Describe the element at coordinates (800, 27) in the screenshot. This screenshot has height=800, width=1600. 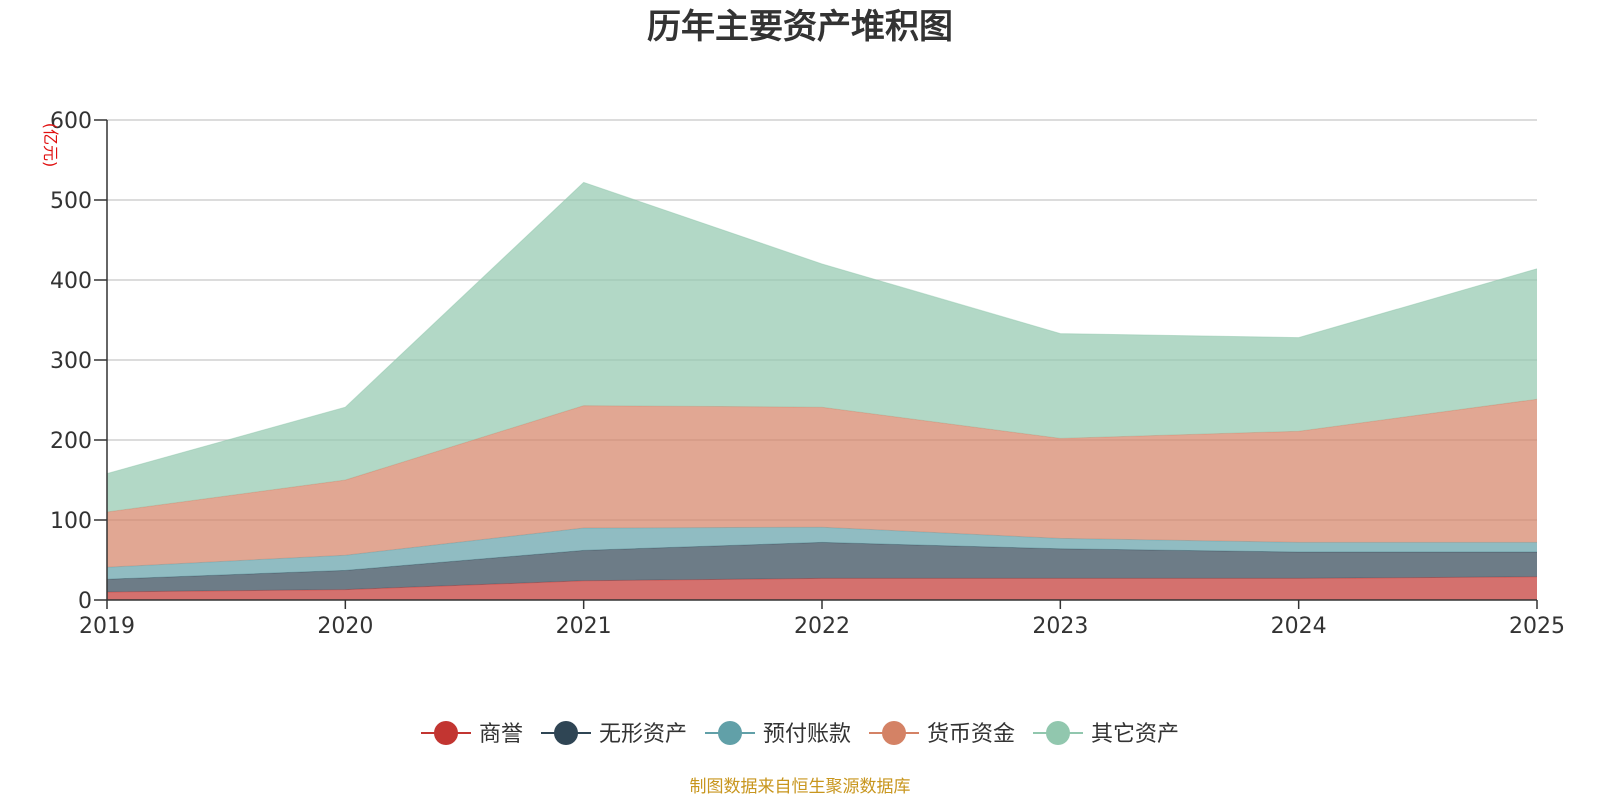
I see `chart-title: 历年主要资产堆积图` at that location.